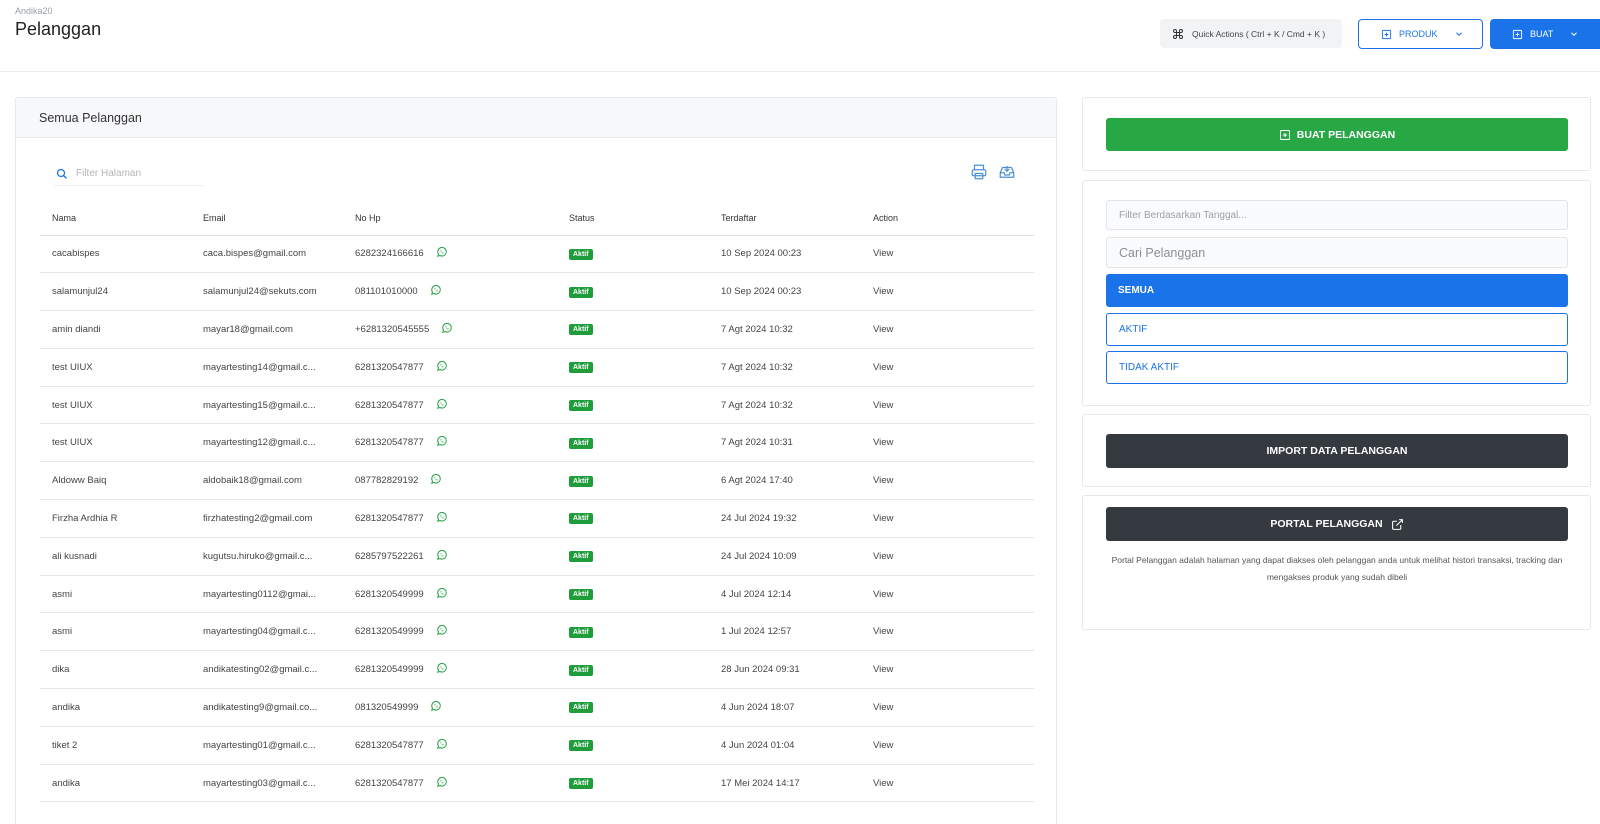 The width and height of the screenshot is (1600, 824). Describe the element at coordinates (1007, 174) in the screenshot. I see `download-inbox-icon` at that location.